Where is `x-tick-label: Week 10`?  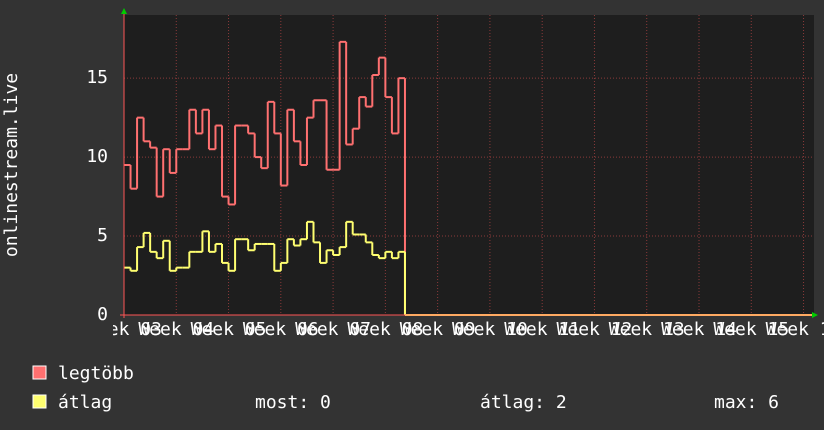 x-tick-label: Week 10 is located at coordinates (490, 329).